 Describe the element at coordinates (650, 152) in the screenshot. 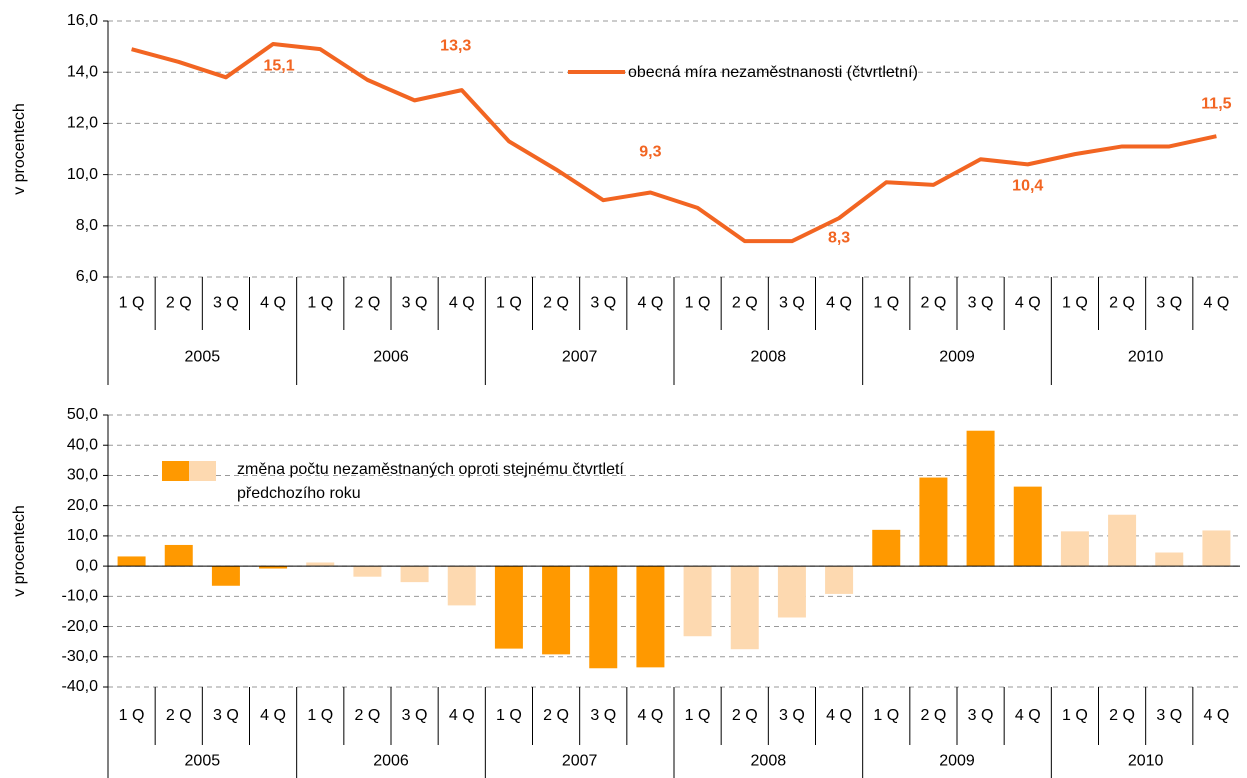

I see `data-label: 9,3` at that location.